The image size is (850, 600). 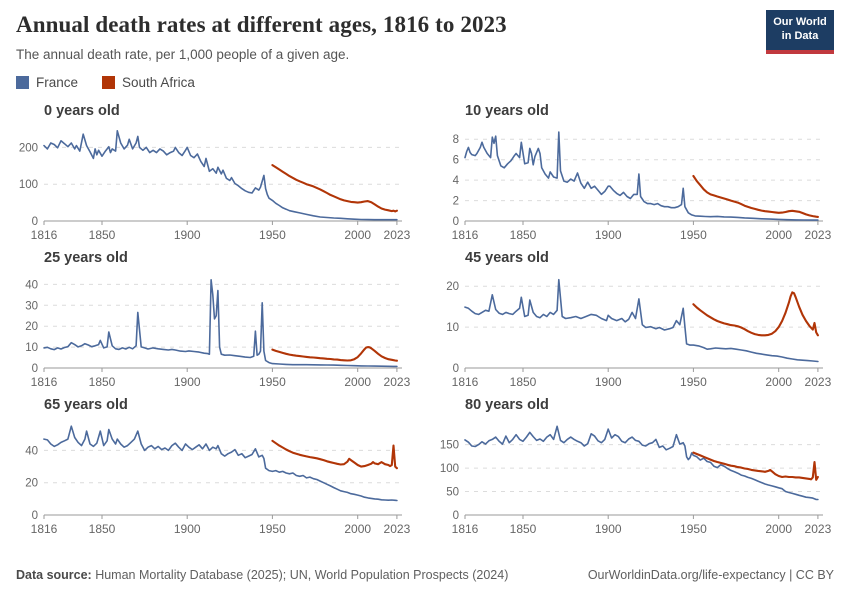 I want to click on owid-logo-line1: Our World, so click(x=800, y=22).